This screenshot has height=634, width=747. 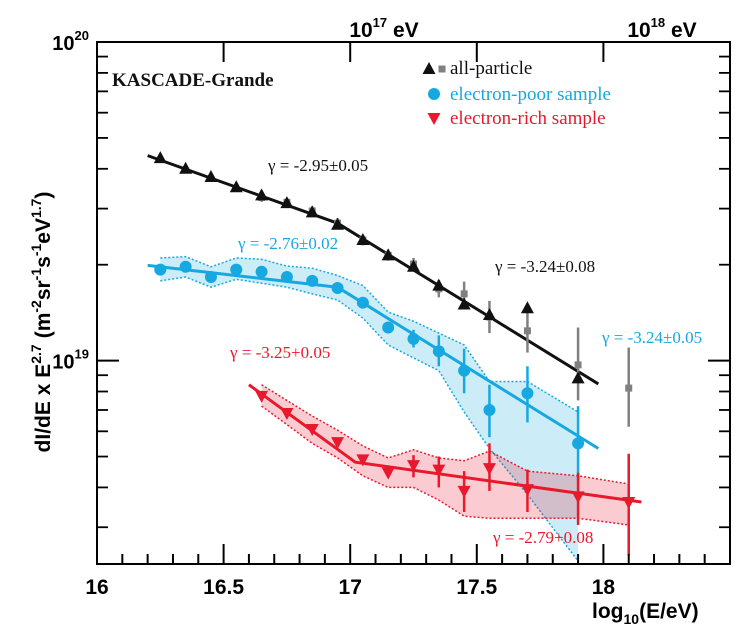 What do you see at coordinates (491, 68) in the screenshot?
I see `legend-label: all-particle` at bounding box center [491, 68].